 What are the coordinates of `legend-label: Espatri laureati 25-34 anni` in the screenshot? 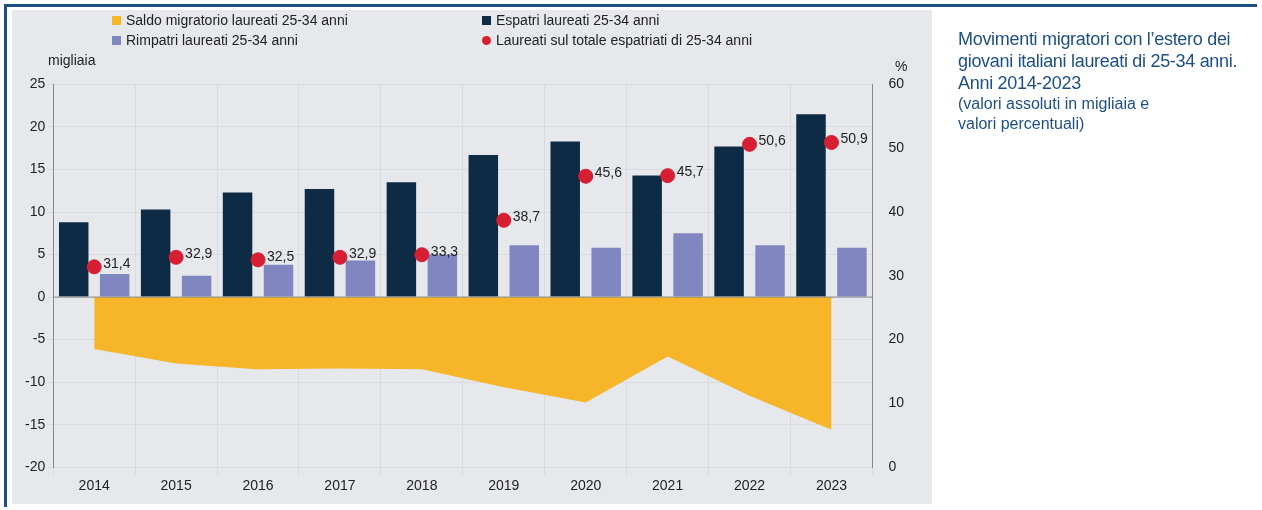 It's located at (578, 20).